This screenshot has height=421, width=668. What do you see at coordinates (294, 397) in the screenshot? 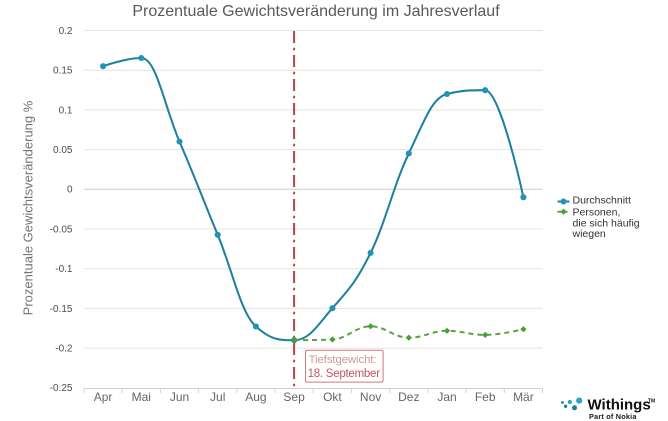
I see `svg-text: Sep` at bounding box center [294, 397].